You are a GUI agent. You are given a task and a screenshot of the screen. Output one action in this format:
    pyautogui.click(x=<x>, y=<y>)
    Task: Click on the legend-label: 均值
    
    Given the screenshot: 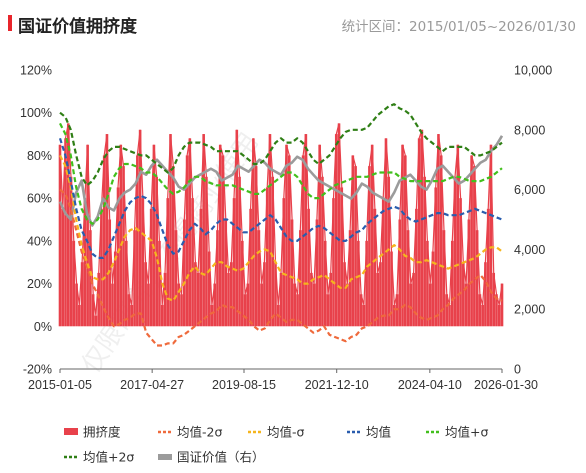 What is the action you would take?
    pyautogui.click(x=378, y=432)
    